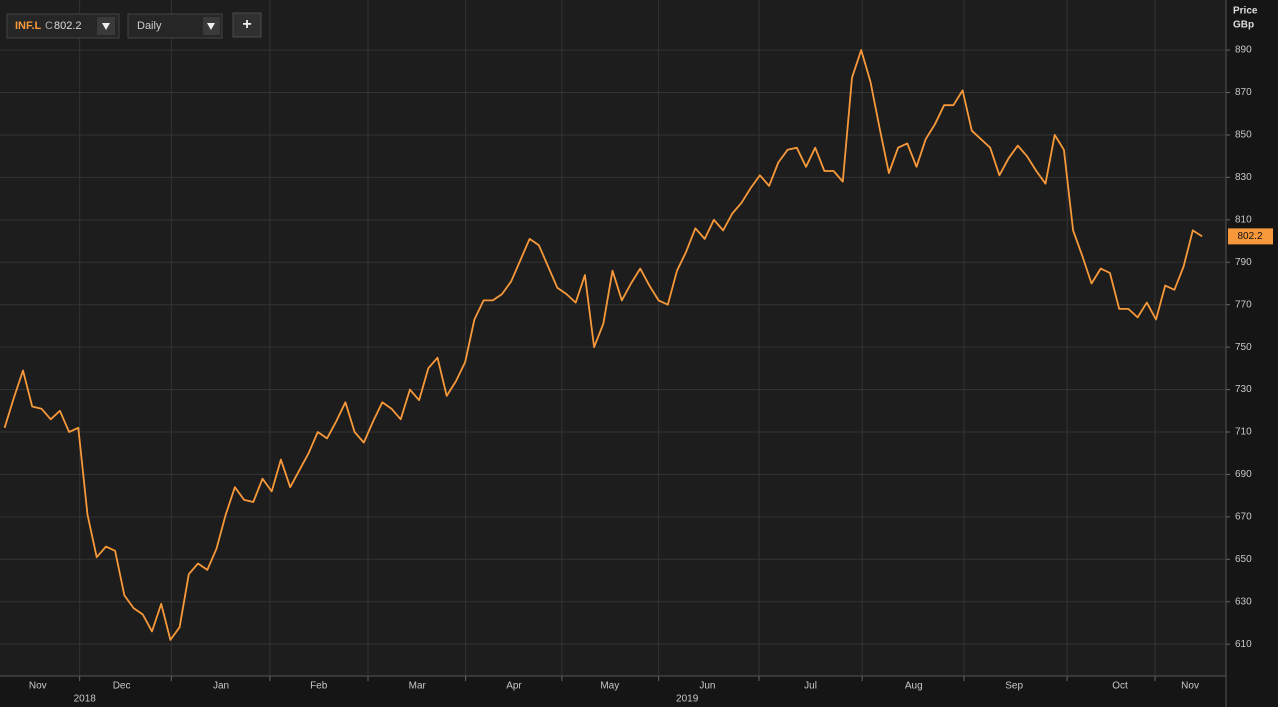 This screenshot has width=1278, height=707. Describe the element at coordinates (1243, 92) in the screenshot. I see `y-tick-label: 870` at that location.